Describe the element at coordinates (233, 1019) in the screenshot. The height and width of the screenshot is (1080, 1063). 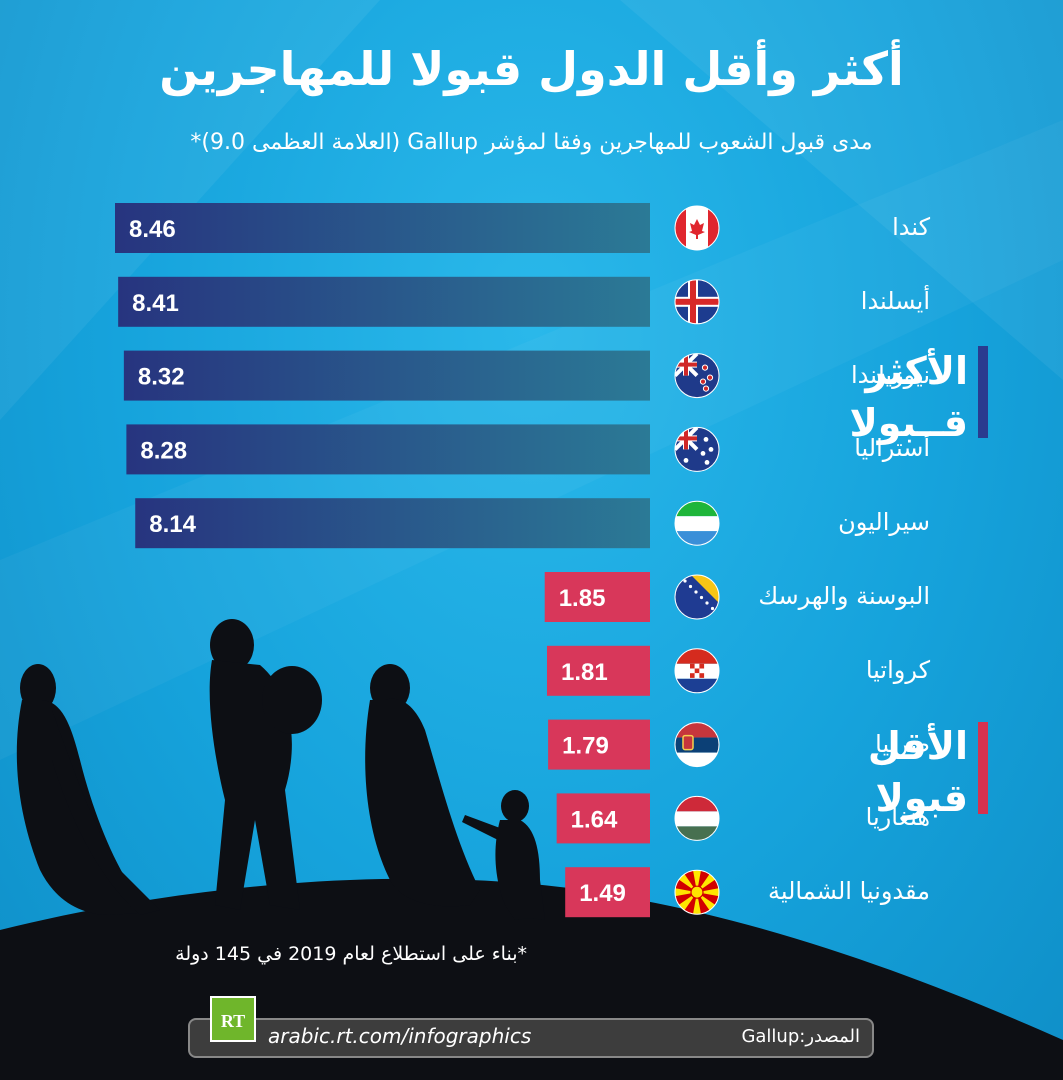
I see `rt-logo: RT` at that location.